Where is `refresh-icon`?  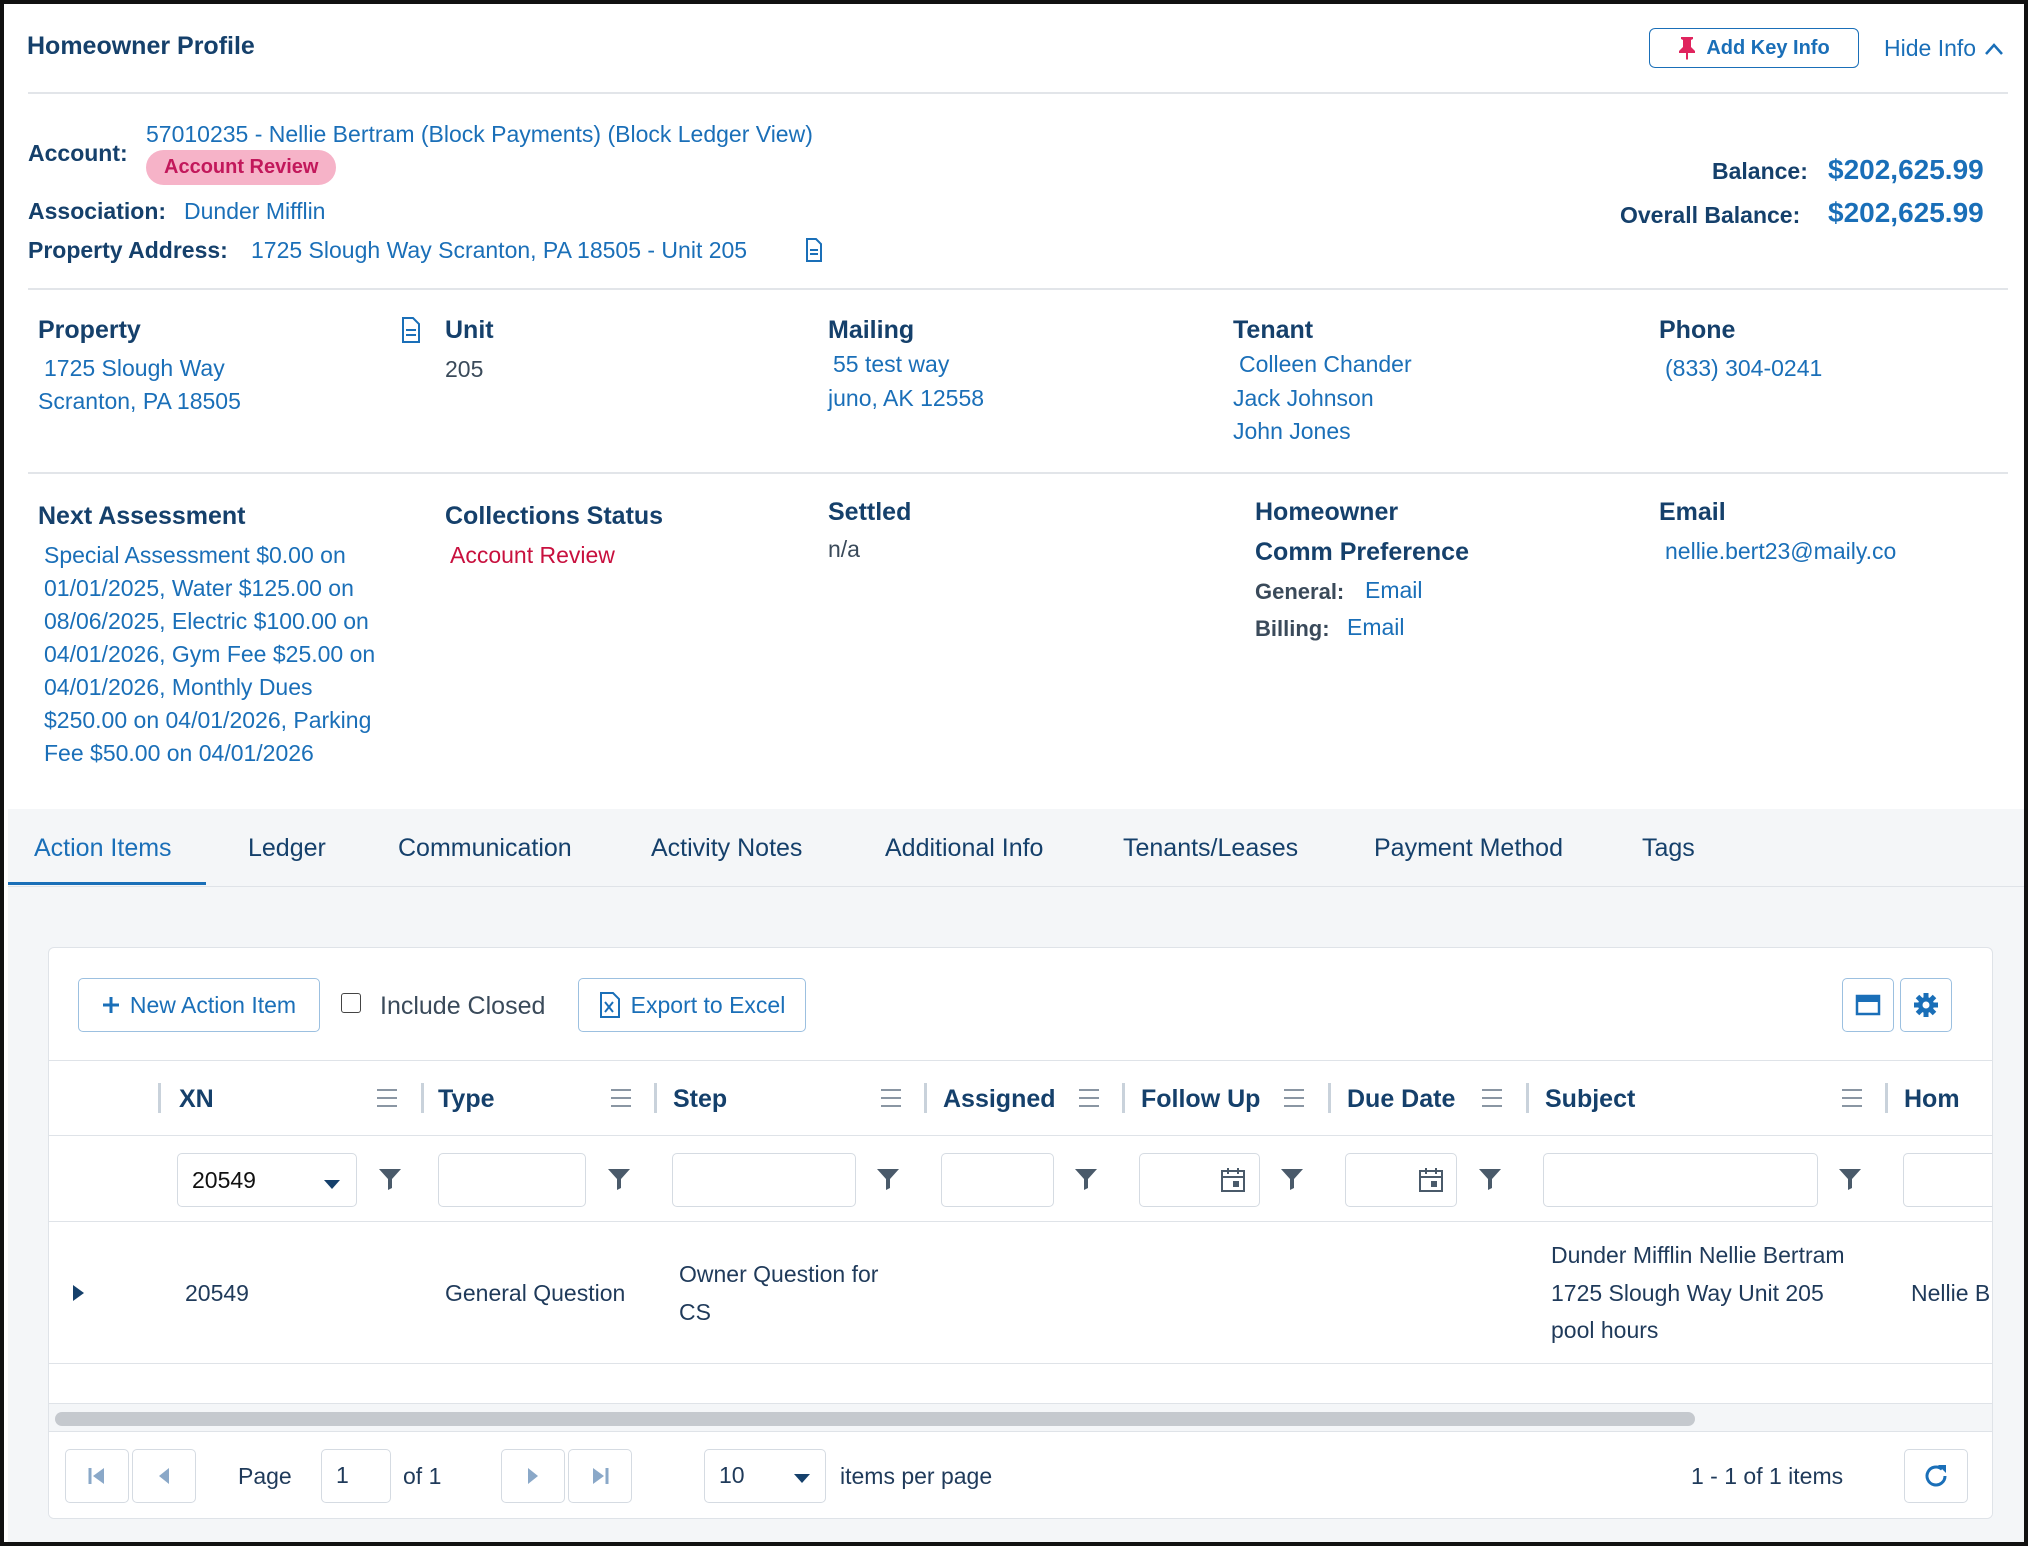 refresh-icon is located at coordinates (1936, 1476).